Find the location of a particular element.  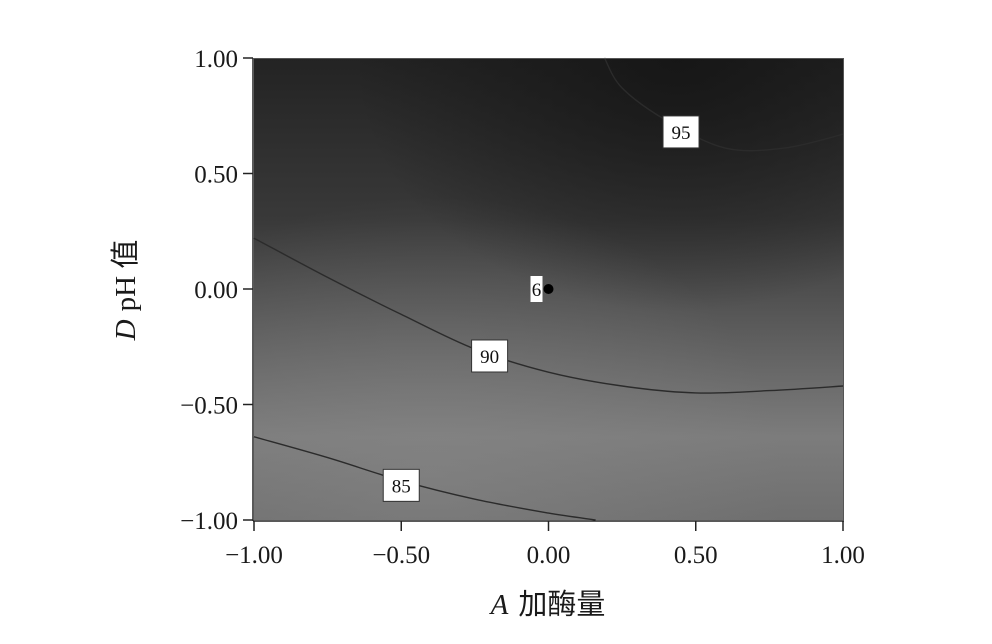

y-axis-title: DpH 值 is located at coordinates (125, 291).